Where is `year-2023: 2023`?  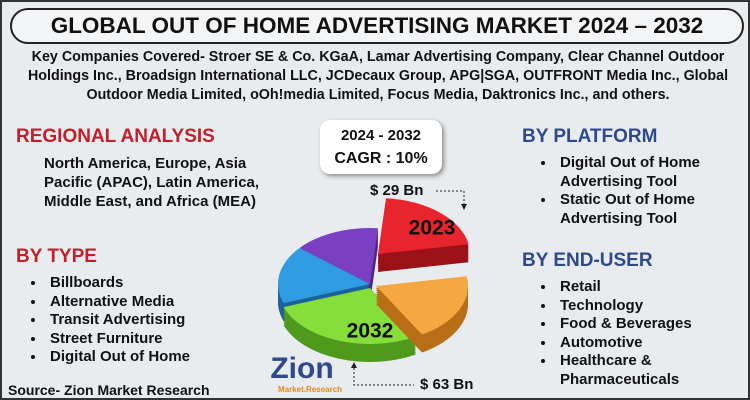 year-2023: 2023 is located at coordinates (432, 228).